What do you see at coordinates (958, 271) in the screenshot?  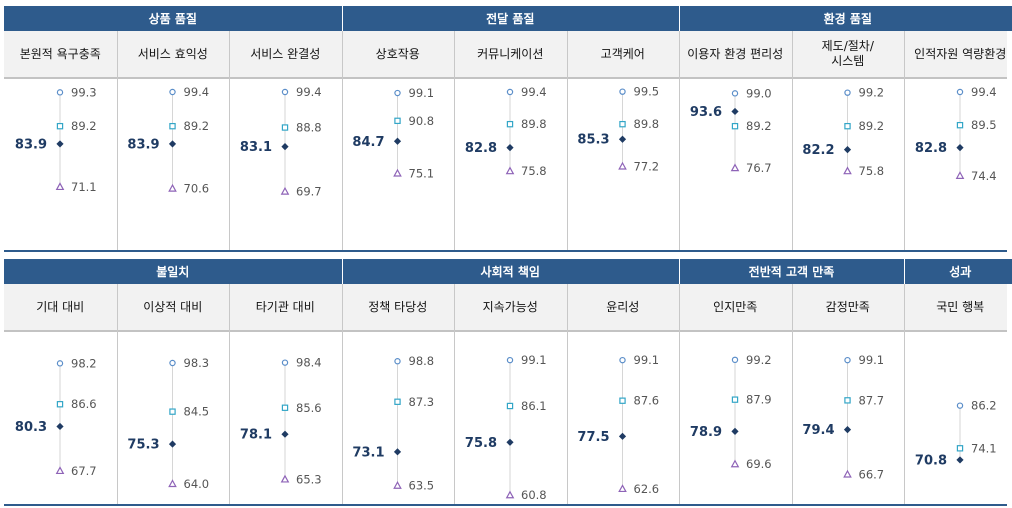 I see `group-header: 성과` at bounding box center [958, 271].